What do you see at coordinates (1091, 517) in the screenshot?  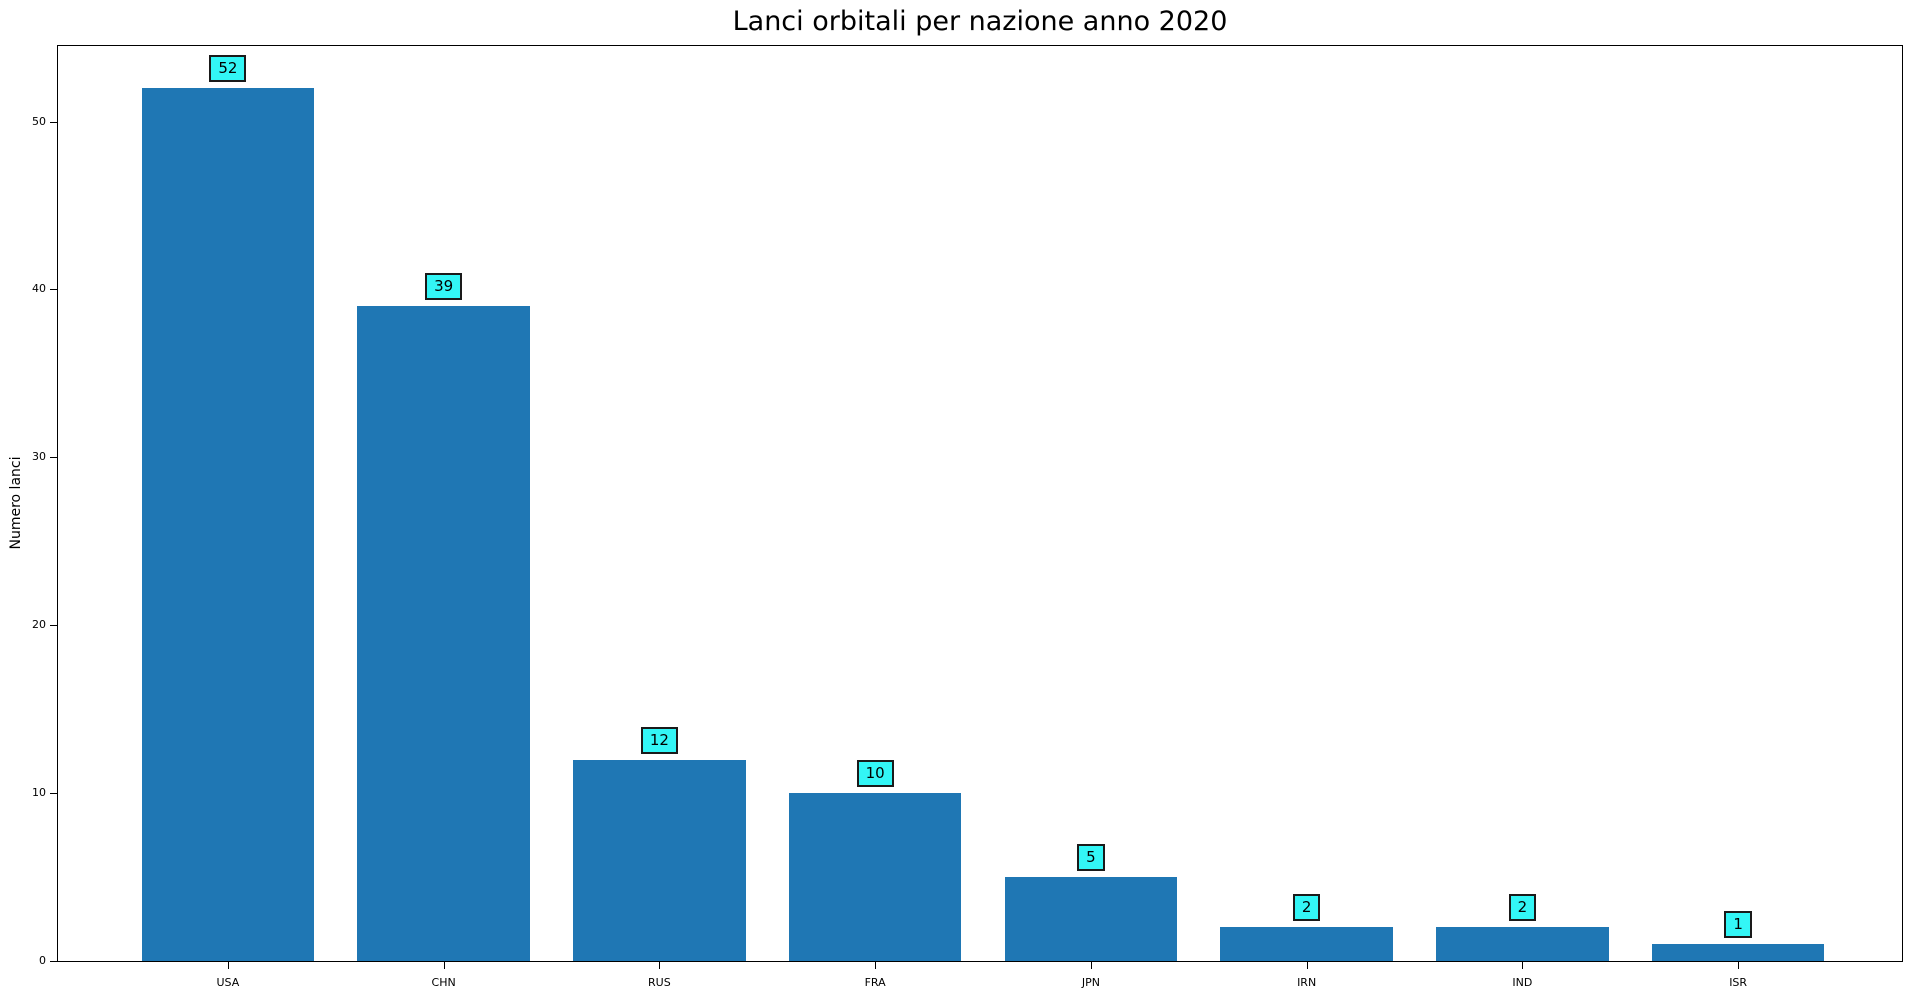 I see `bar-slot-jpn: 5 JPN` at bounding box center [1091, 517].